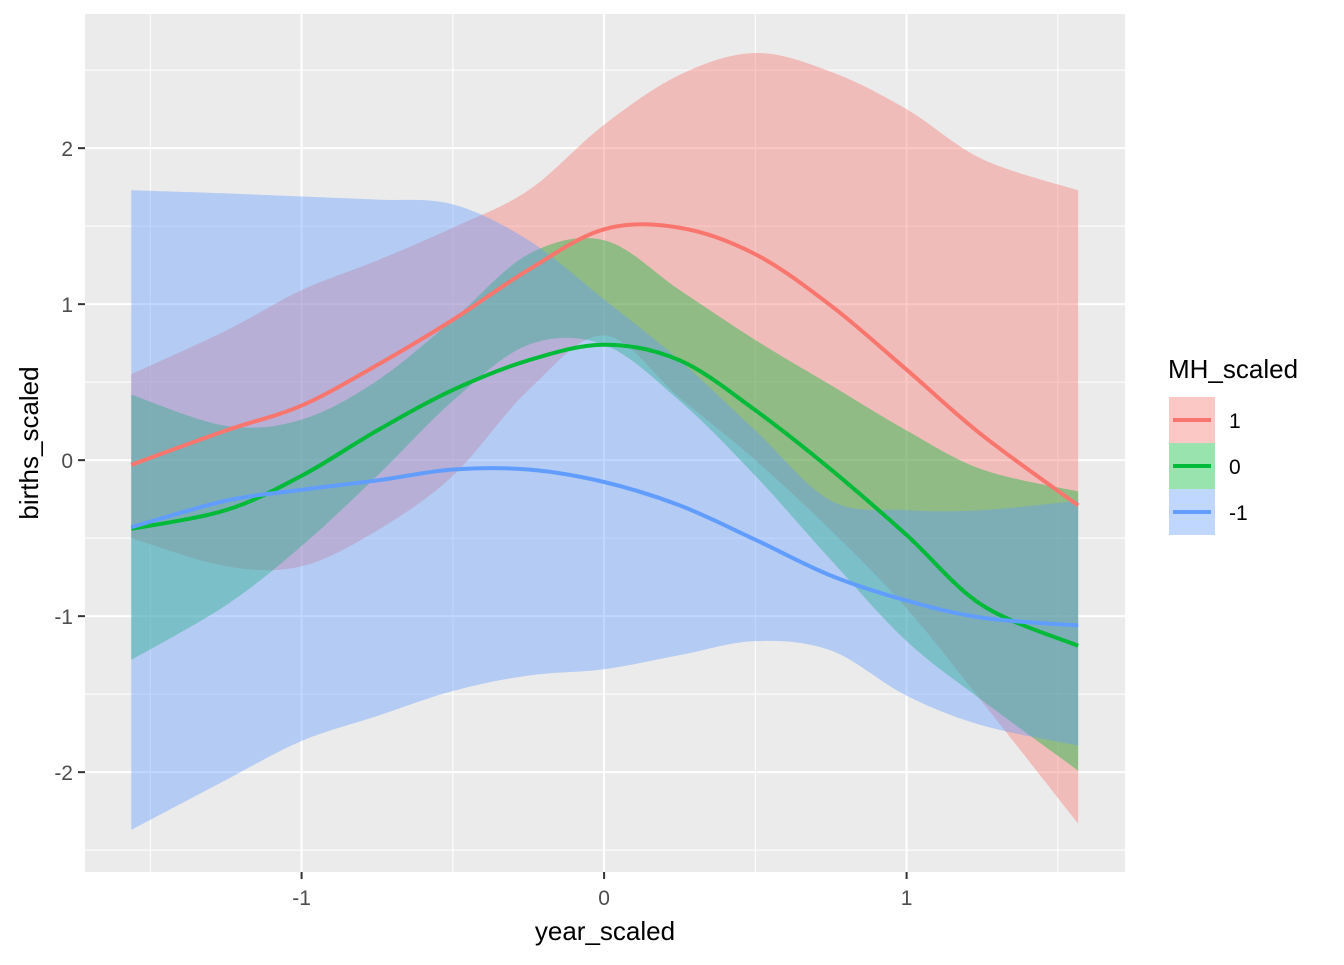  I want to click on x-tick-label: -1, so click(301, 898).